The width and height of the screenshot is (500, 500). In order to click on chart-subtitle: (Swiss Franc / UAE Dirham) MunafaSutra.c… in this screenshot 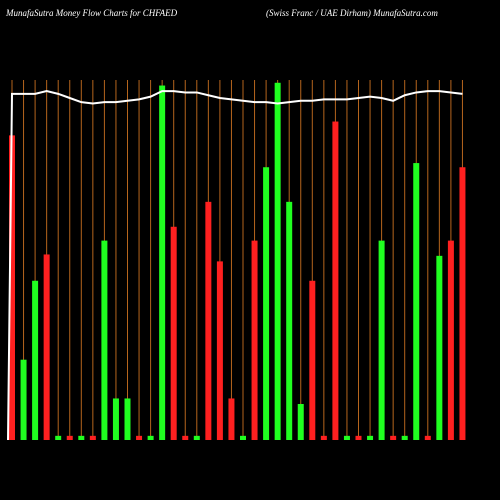, I will do `click(352, 13)`.